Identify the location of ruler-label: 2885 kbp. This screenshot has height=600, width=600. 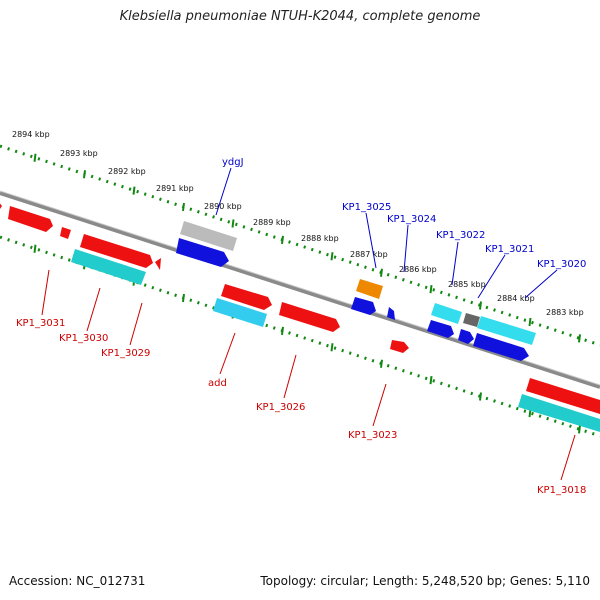
(467, 284).